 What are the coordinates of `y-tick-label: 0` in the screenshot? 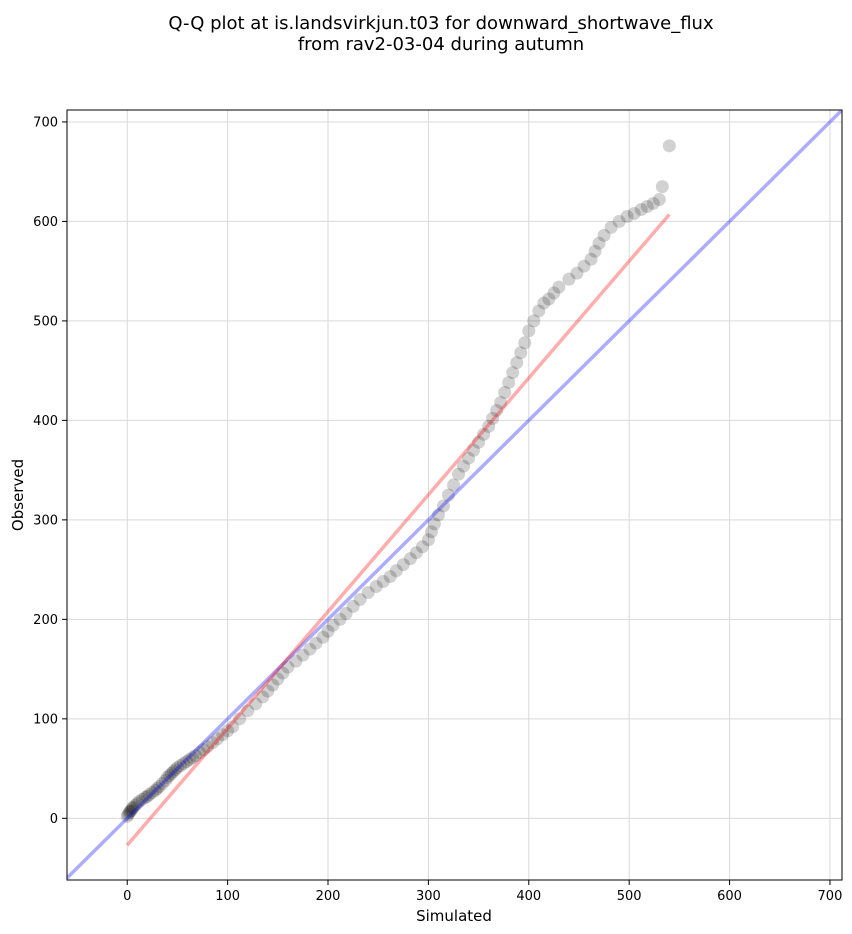 It's located at (54, 819).